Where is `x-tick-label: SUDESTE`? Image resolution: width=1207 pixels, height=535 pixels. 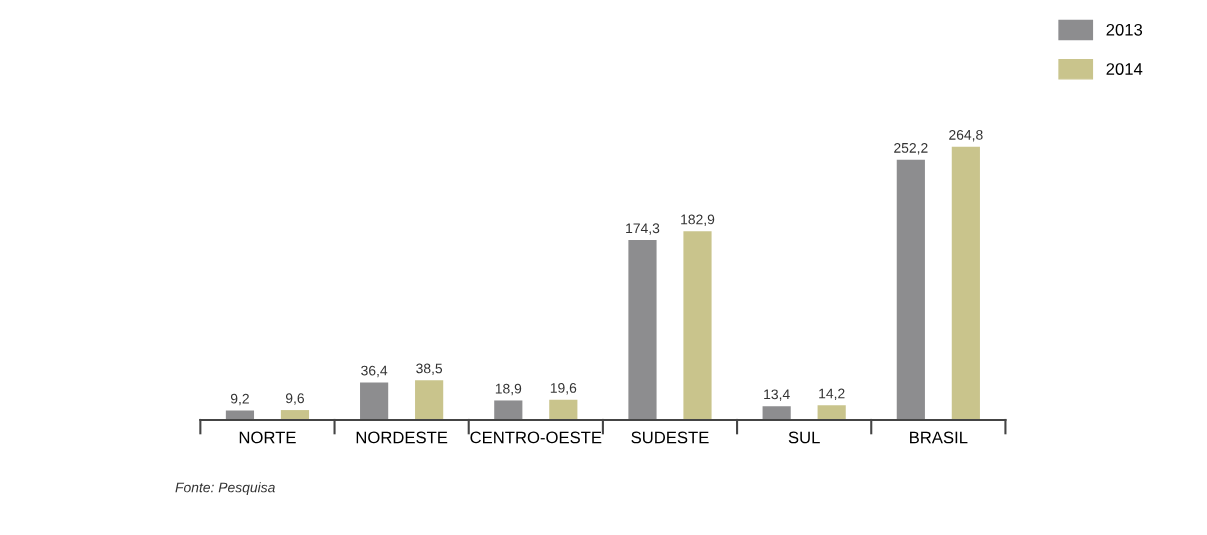 x-tick-label: SUDESTE is located at coordinates (670, 437).